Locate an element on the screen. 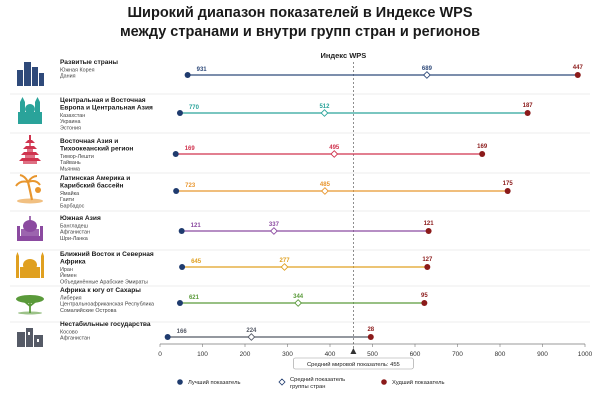 This screenshot has width=600, height=400. x-tick-label: 1000 is located at coordinates (585, 354).